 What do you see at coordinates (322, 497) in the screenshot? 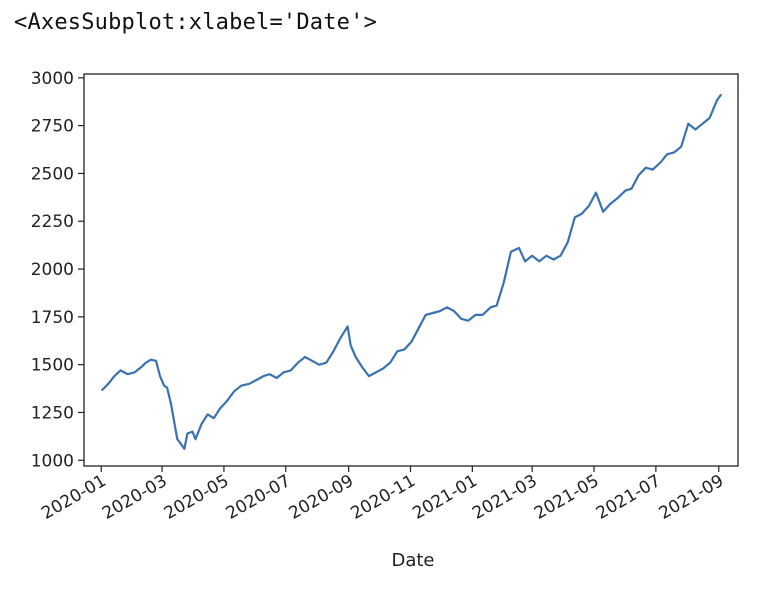
I see `x-tick-label: 2020-09` at bounding box center [322, 497].